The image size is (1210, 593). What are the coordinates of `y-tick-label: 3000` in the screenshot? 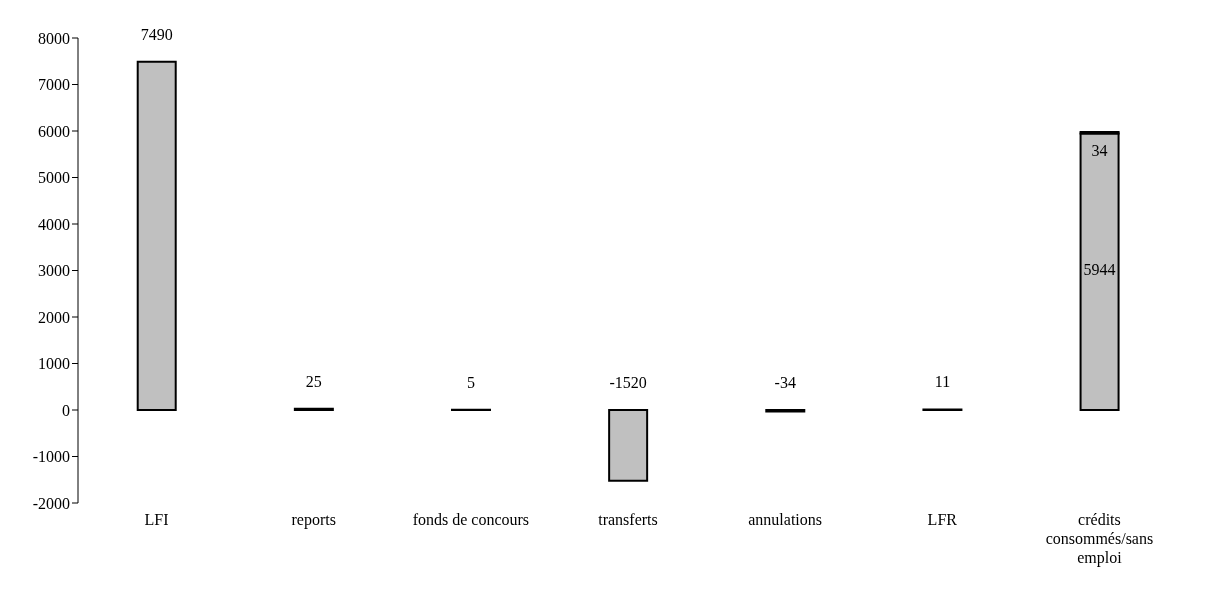 It's located at (54, 271).